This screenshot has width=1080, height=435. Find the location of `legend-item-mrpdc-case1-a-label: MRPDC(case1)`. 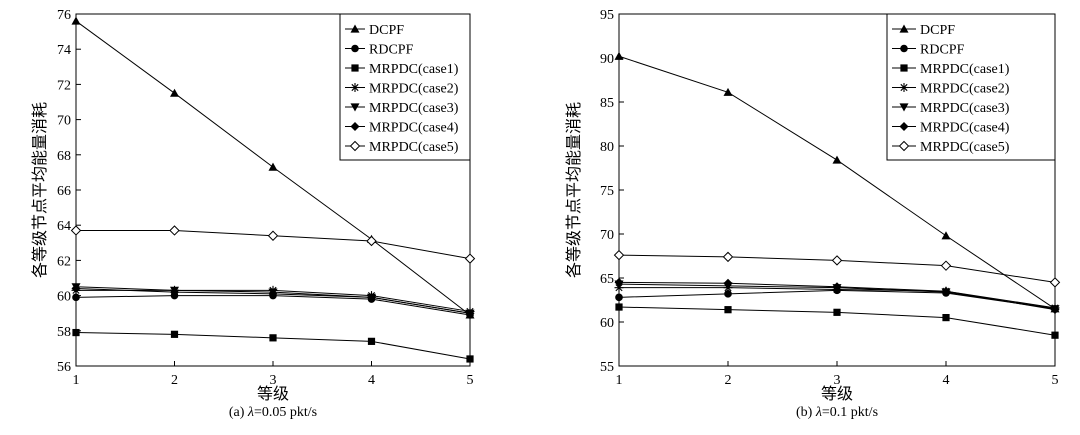

legend-item-mrpdc-case1-a-label: MRPDC(case1) is located at coordinates (414, 69).